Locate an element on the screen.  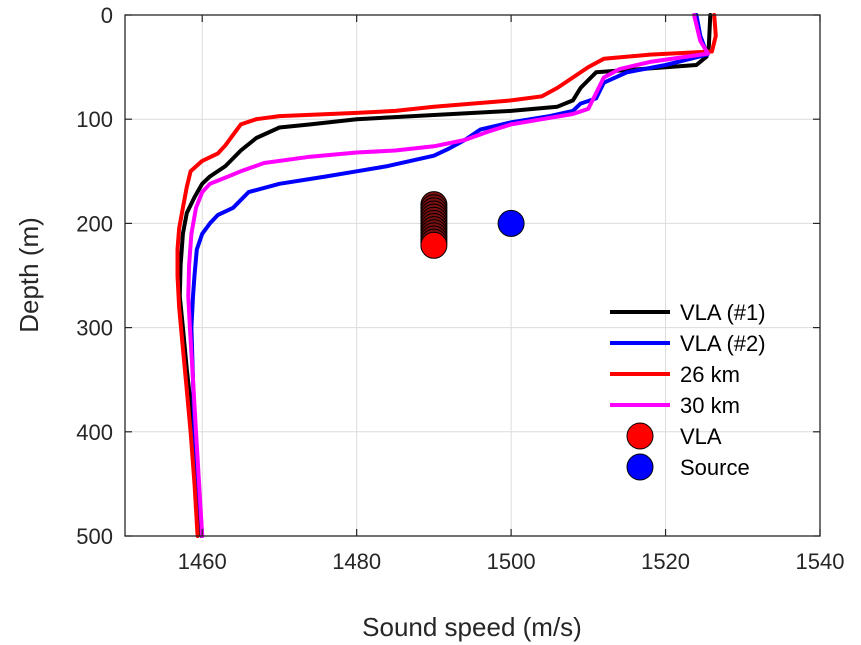
legend-label-source: Source is located at coordinates (715, 467).